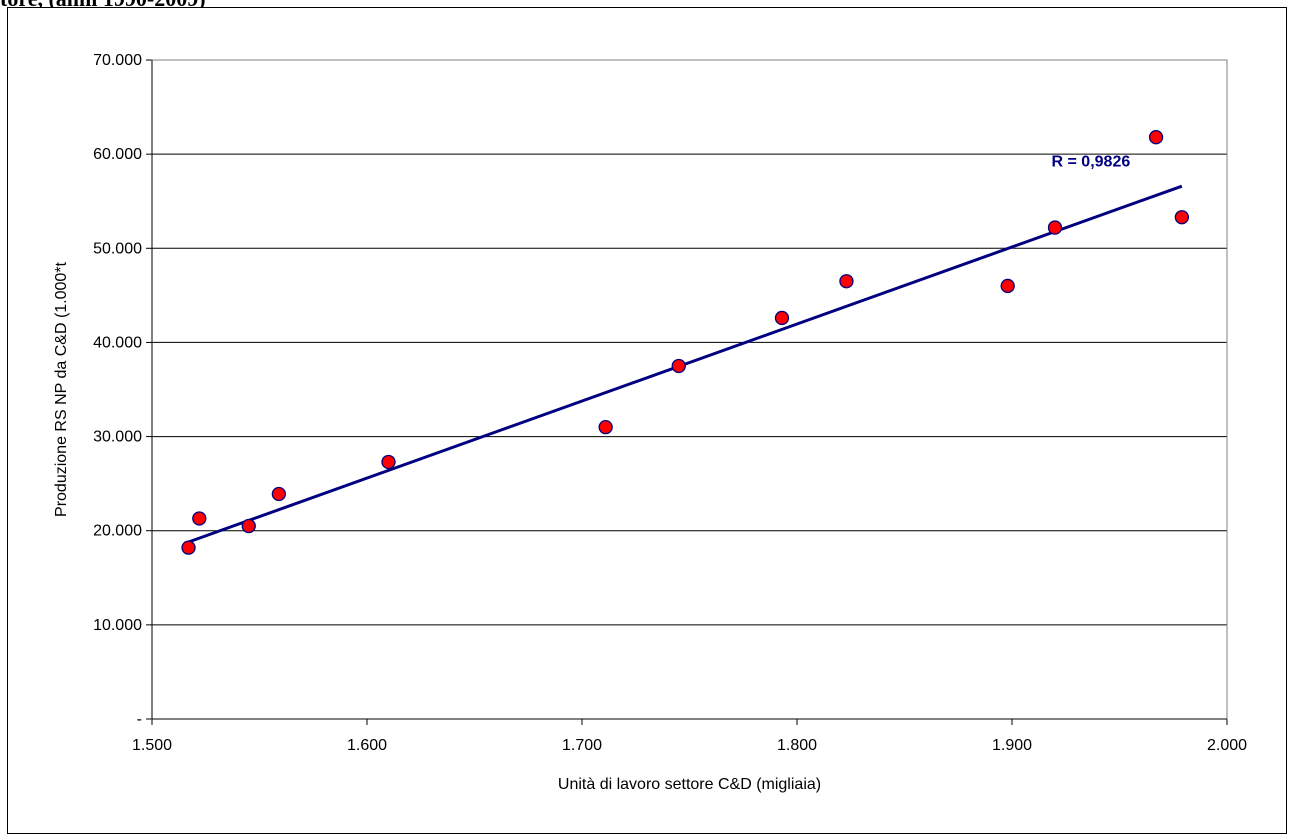 The image size is (1289, 836). What do you see at coordinates (117, 60) in the screenshot?
I see `y-tick-label: 70.000` at bounding box center [117, 60].